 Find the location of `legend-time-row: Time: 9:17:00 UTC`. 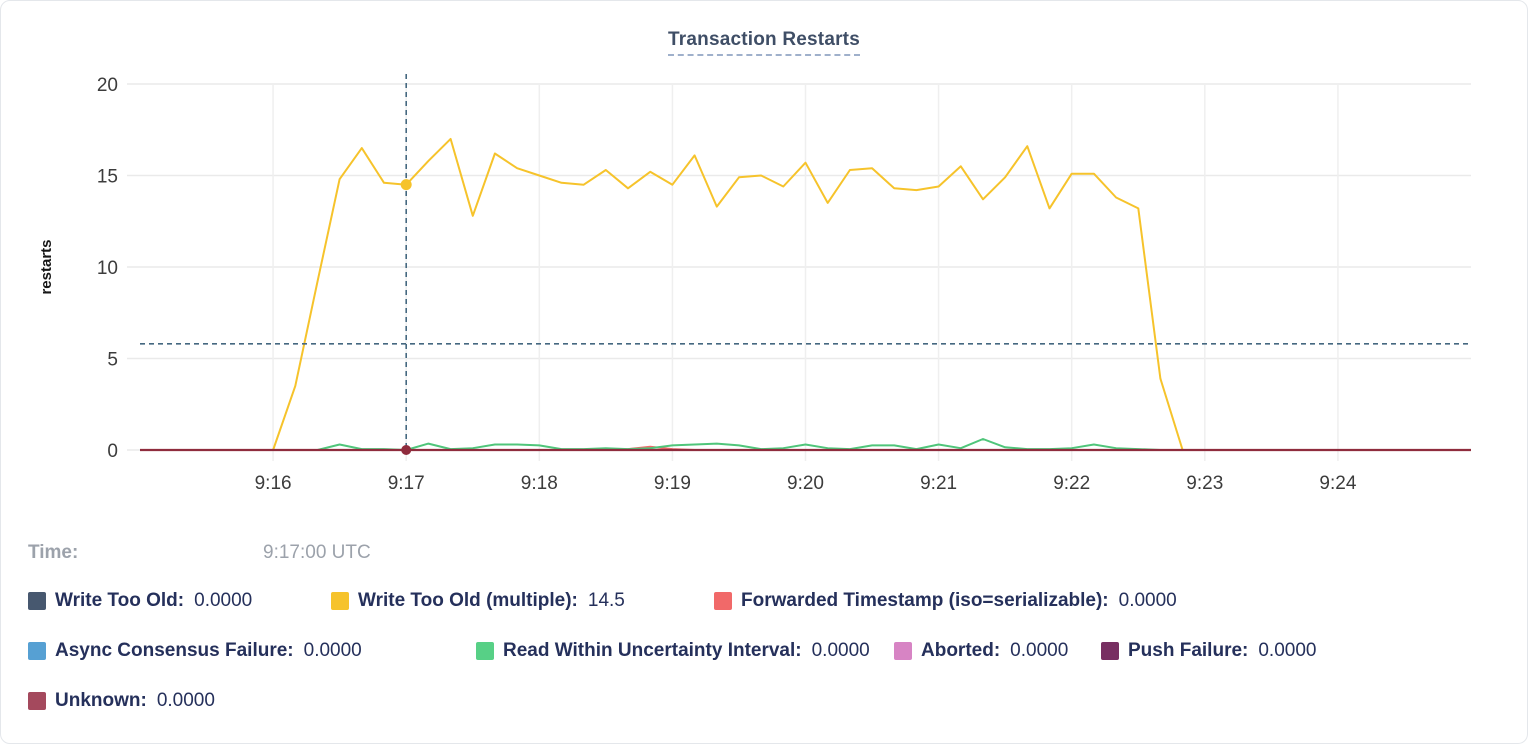

legend-time-row: Time: 9:17:00 UTC is located at coordinates (764, 554).